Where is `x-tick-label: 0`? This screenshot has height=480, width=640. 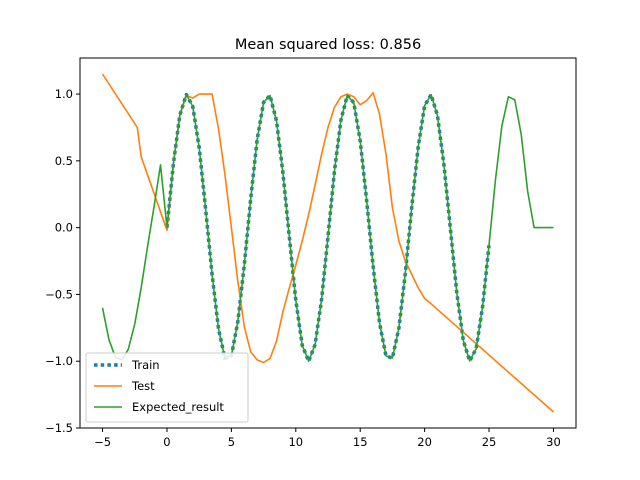 x-tick-label: 0 is located at coordinates (166, 442).